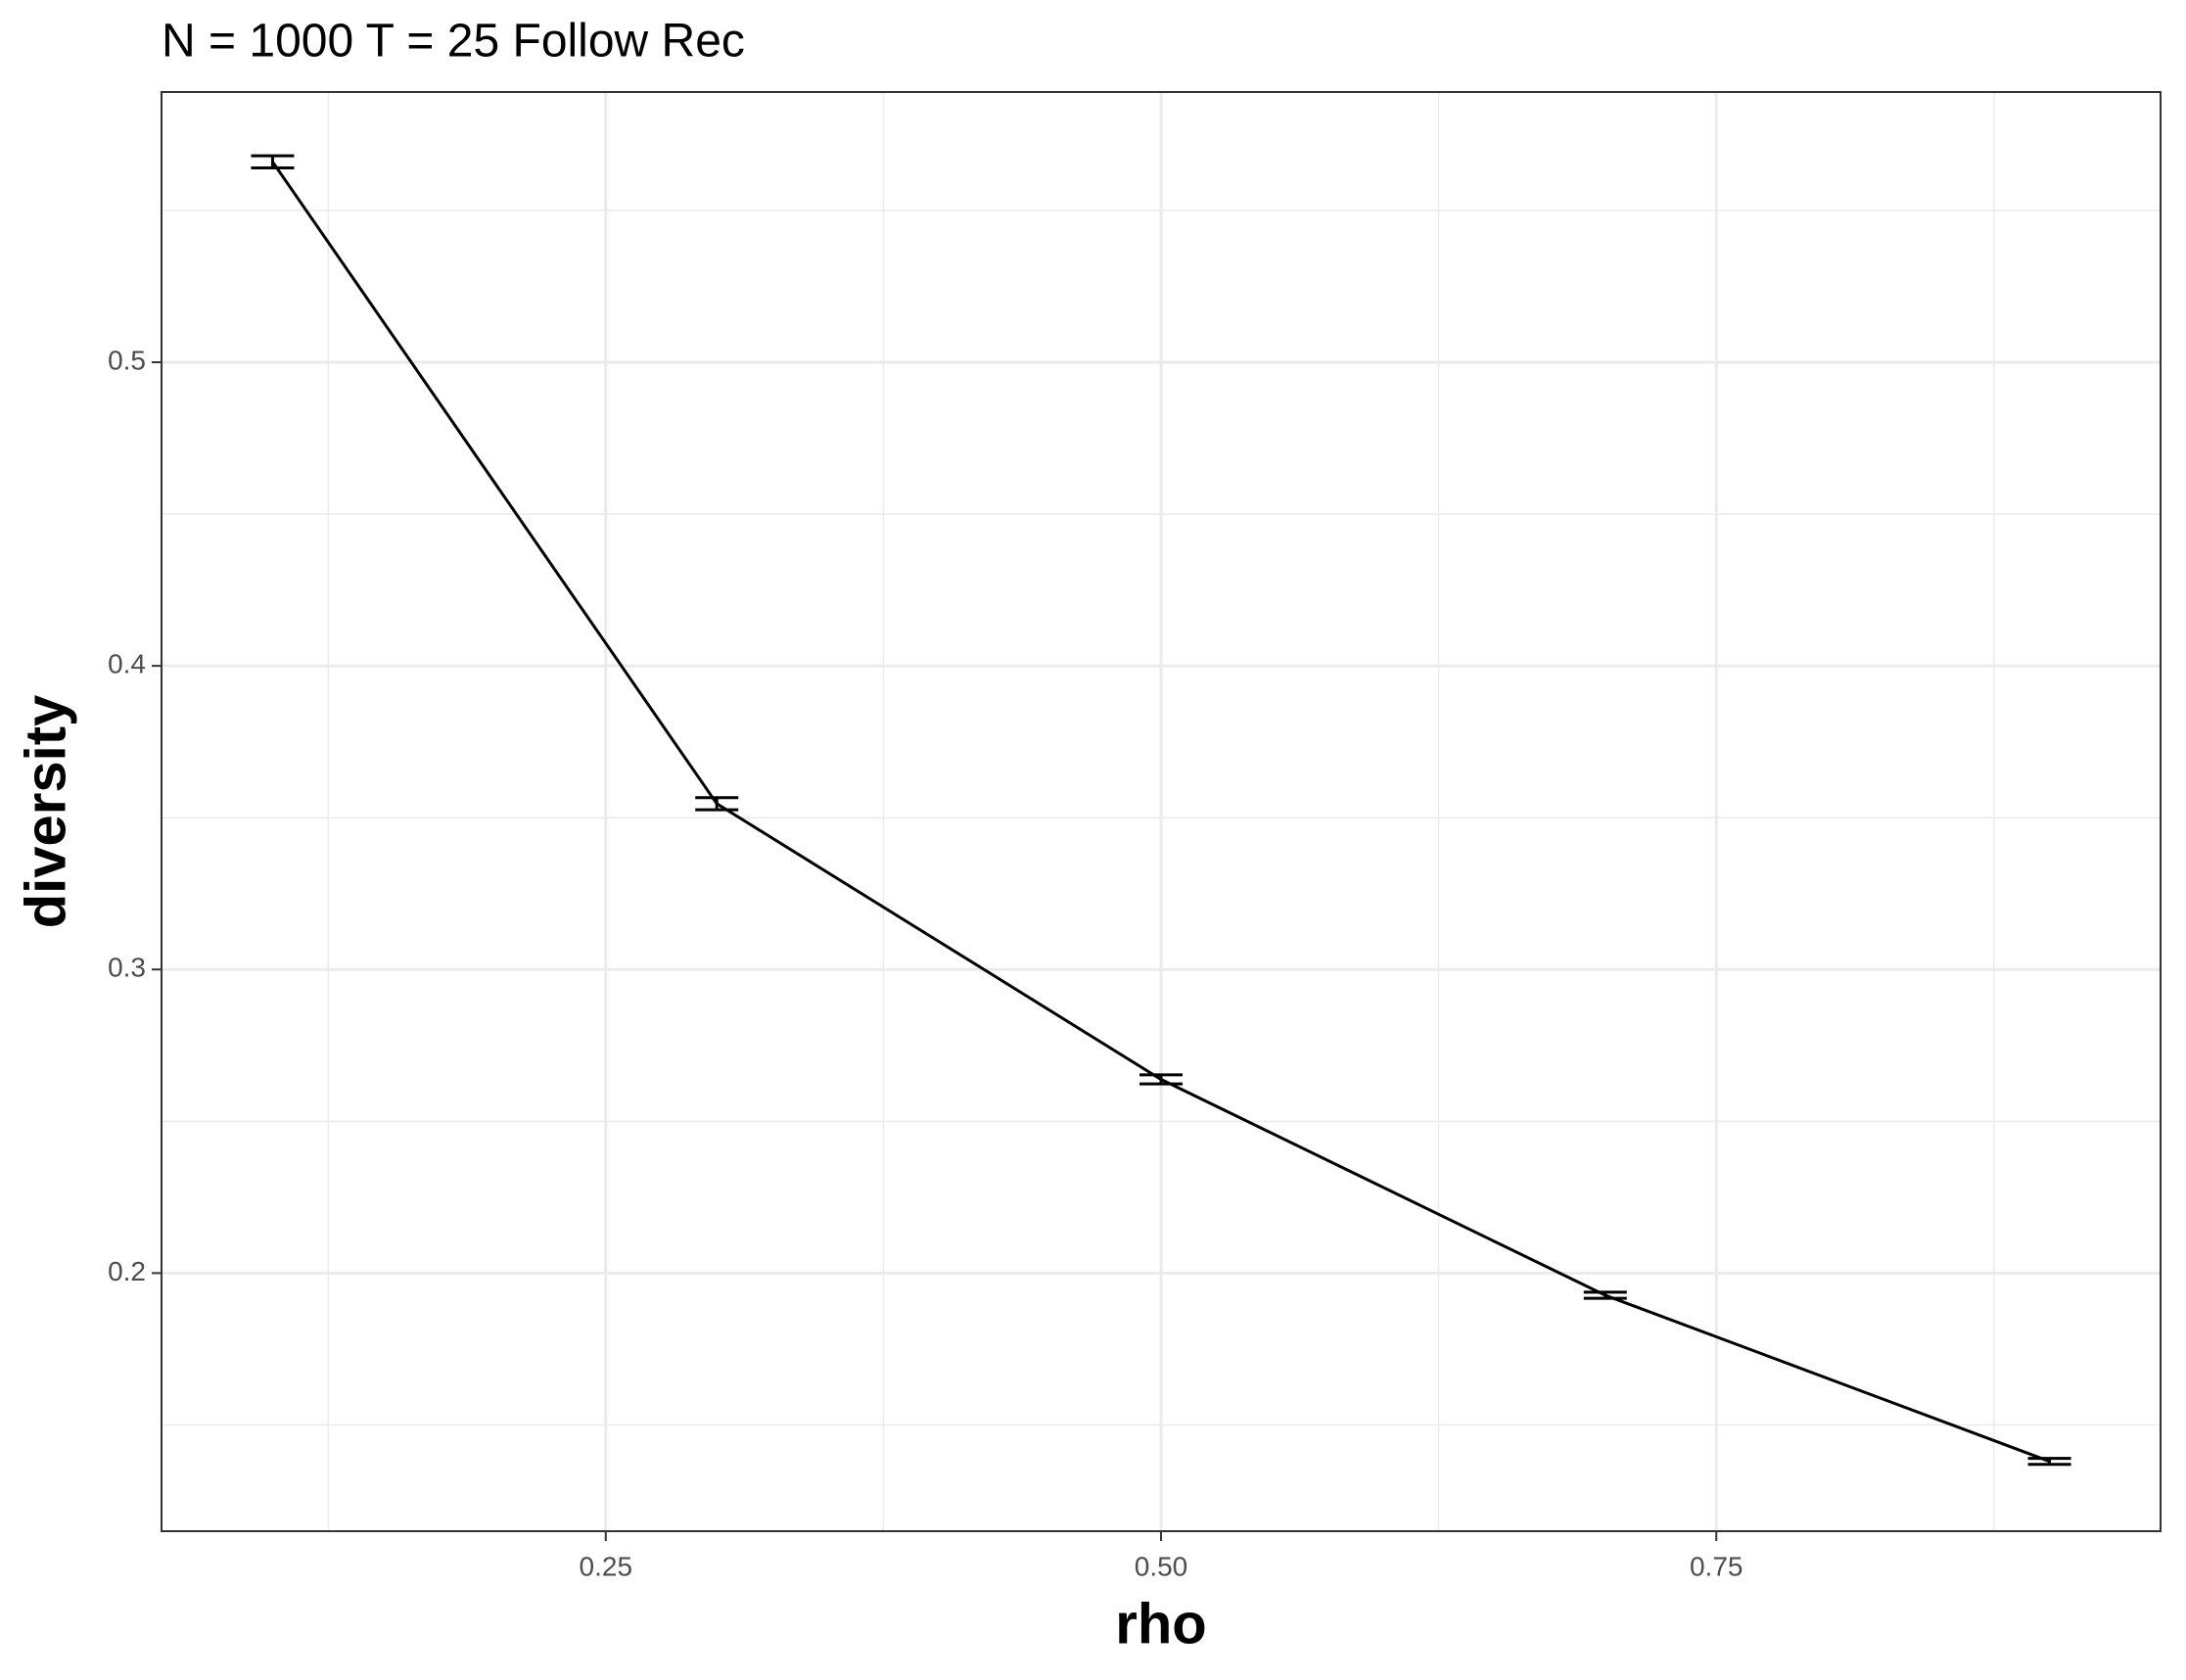 This screenshot has height=1680, width=2186. What do you see at coordinates (45, 812) in the screenshot?
I see `y-axis-title: diversity` at bounding box center [45, 812].